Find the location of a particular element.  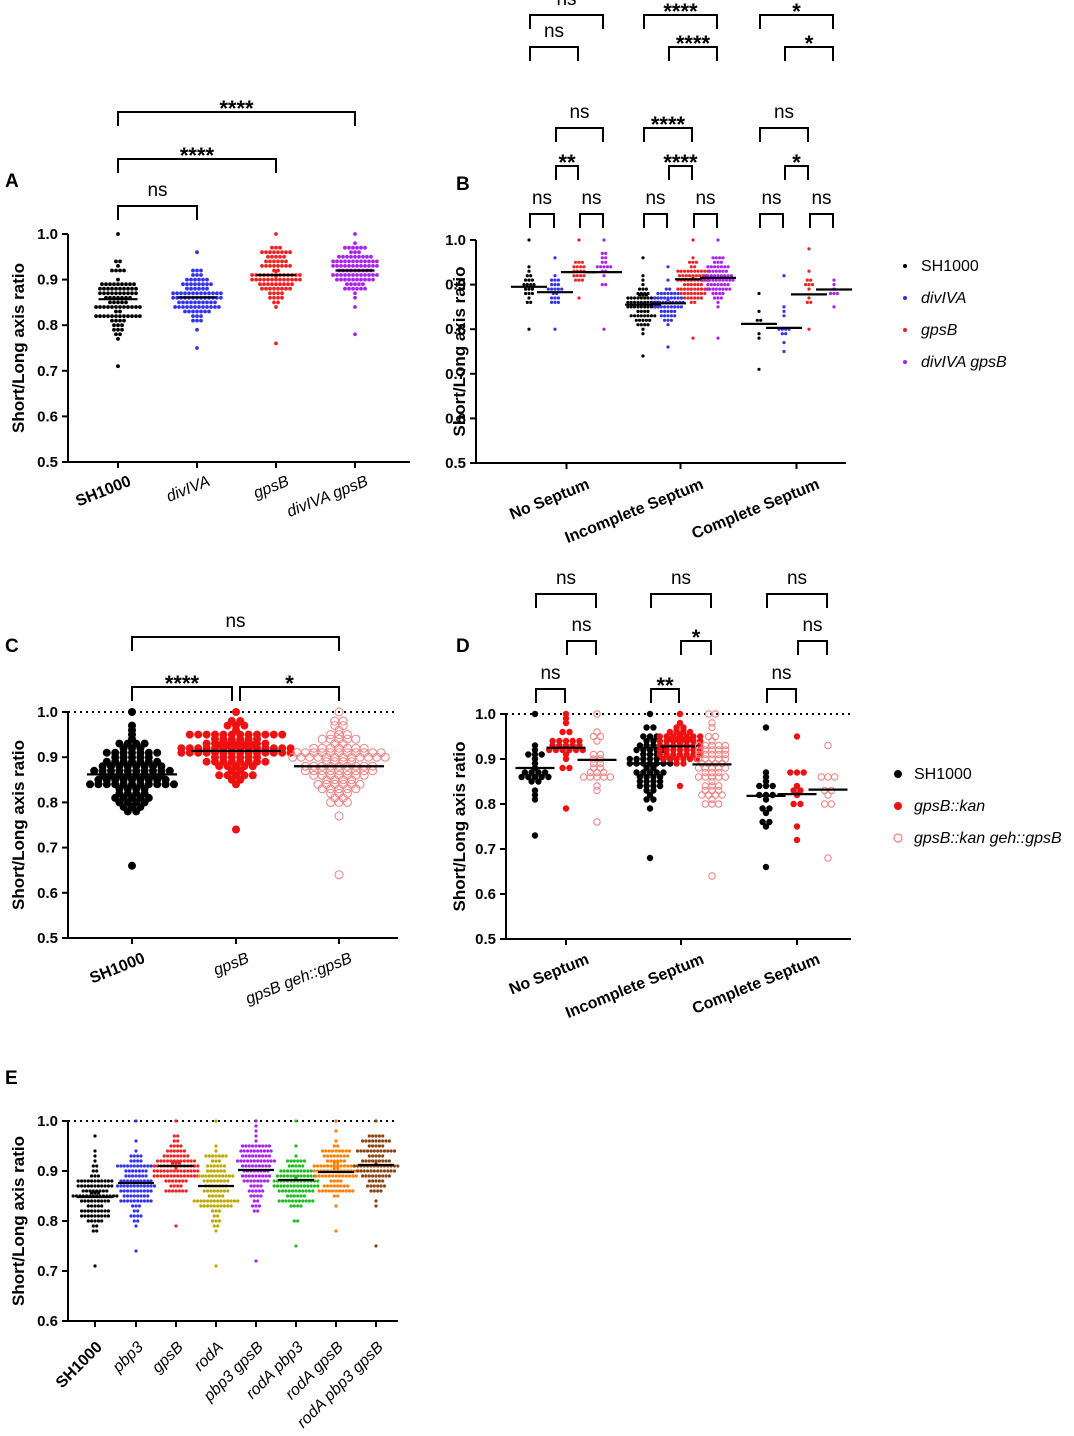

group-0-series-2-point is located at coordinates (604, 777).